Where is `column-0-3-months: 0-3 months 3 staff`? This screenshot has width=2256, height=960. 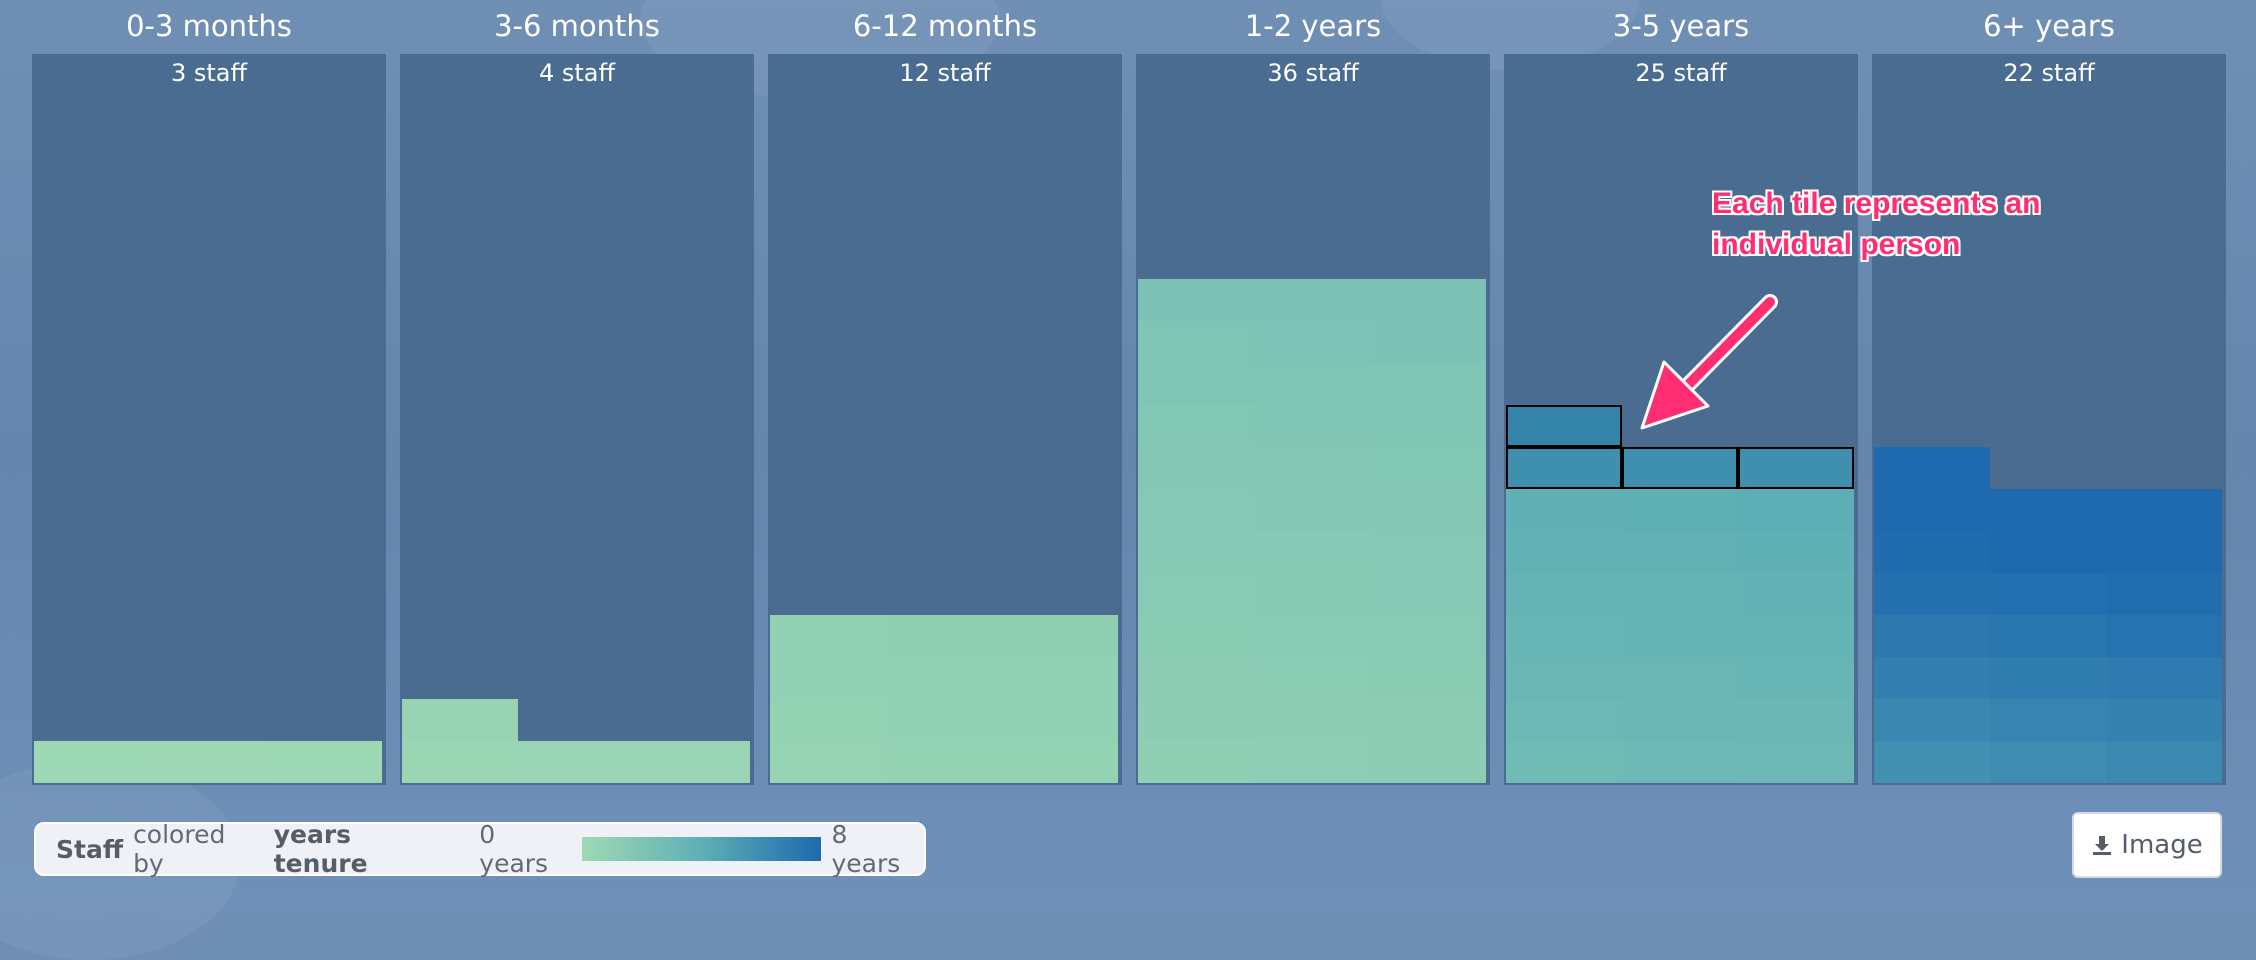
column-0-3-months: 0-3 months 3 staff is located at coordinates (209, 397).